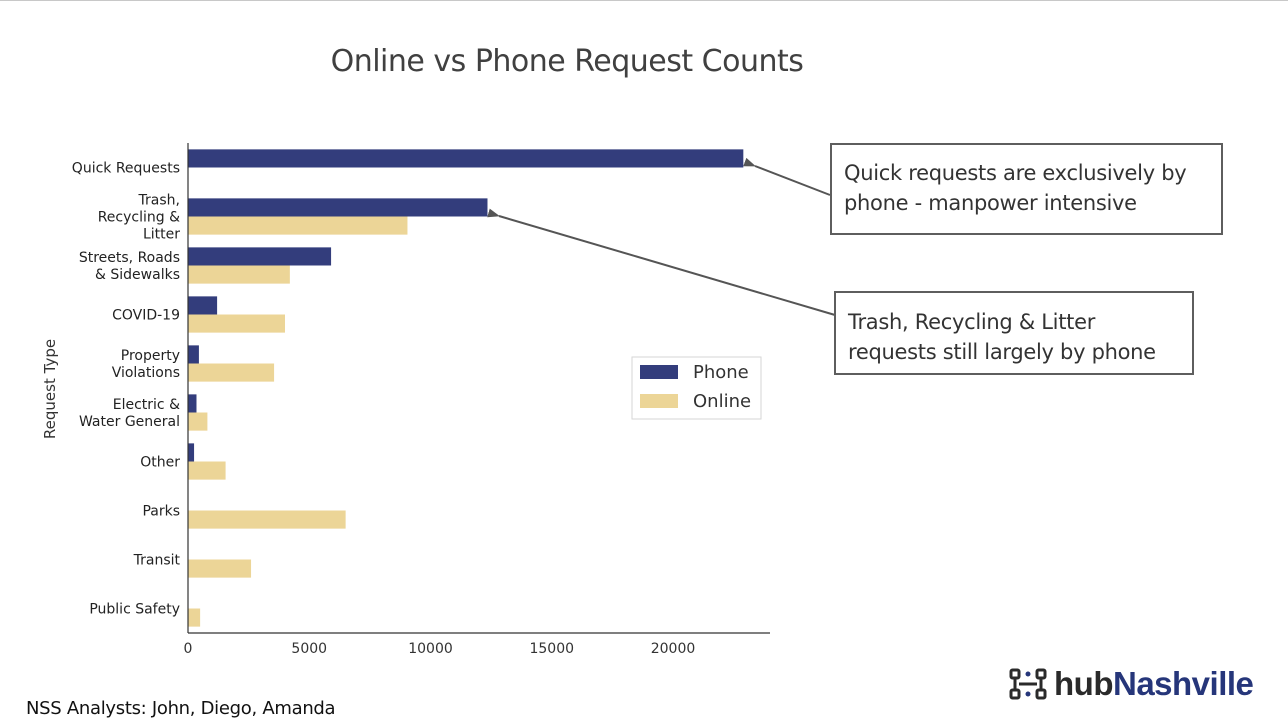 The image size is (1288, 728). What do you see at coordinates (1028, 684) in the screenshot?
I see `network-grid-icon` at bounding box center [1028, 684].